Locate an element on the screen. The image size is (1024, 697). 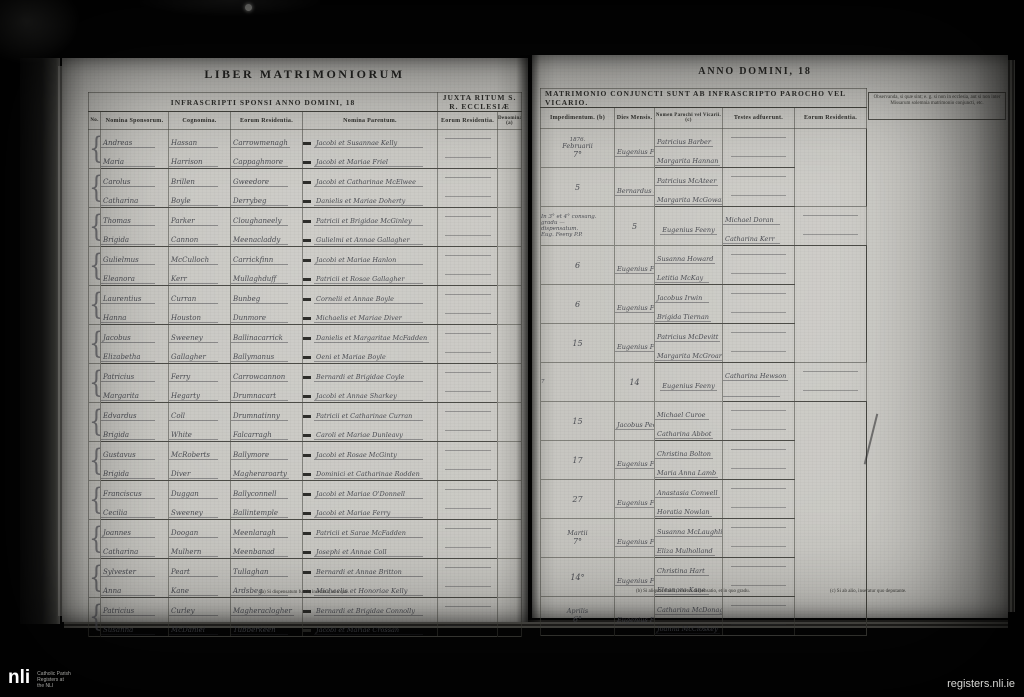
dies-mensis-cell: 6 is located at coordinates (577, 304).